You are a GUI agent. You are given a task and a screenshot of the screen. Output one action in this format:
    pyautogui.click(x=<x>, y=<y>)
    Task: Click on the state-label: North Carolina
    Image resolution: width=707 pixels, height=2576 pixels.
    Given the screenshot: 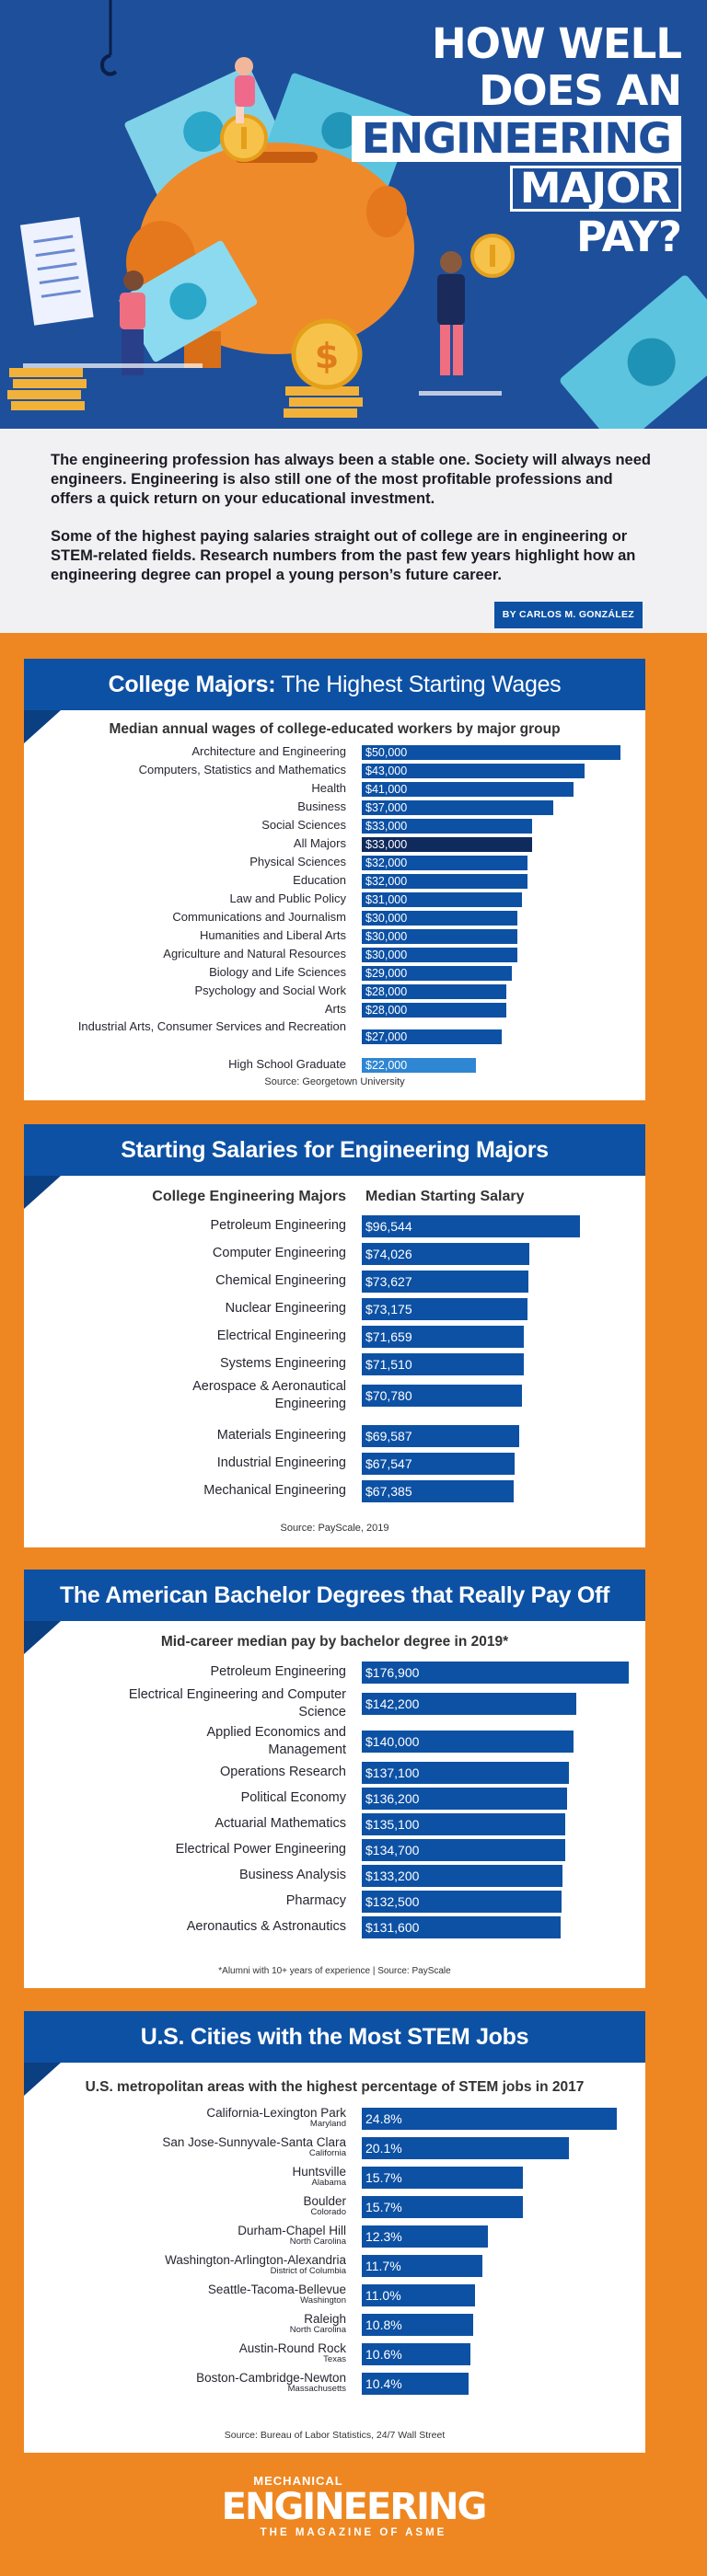 What is the action you would take?
    pyautogui.click(x=317, y=2242)
    